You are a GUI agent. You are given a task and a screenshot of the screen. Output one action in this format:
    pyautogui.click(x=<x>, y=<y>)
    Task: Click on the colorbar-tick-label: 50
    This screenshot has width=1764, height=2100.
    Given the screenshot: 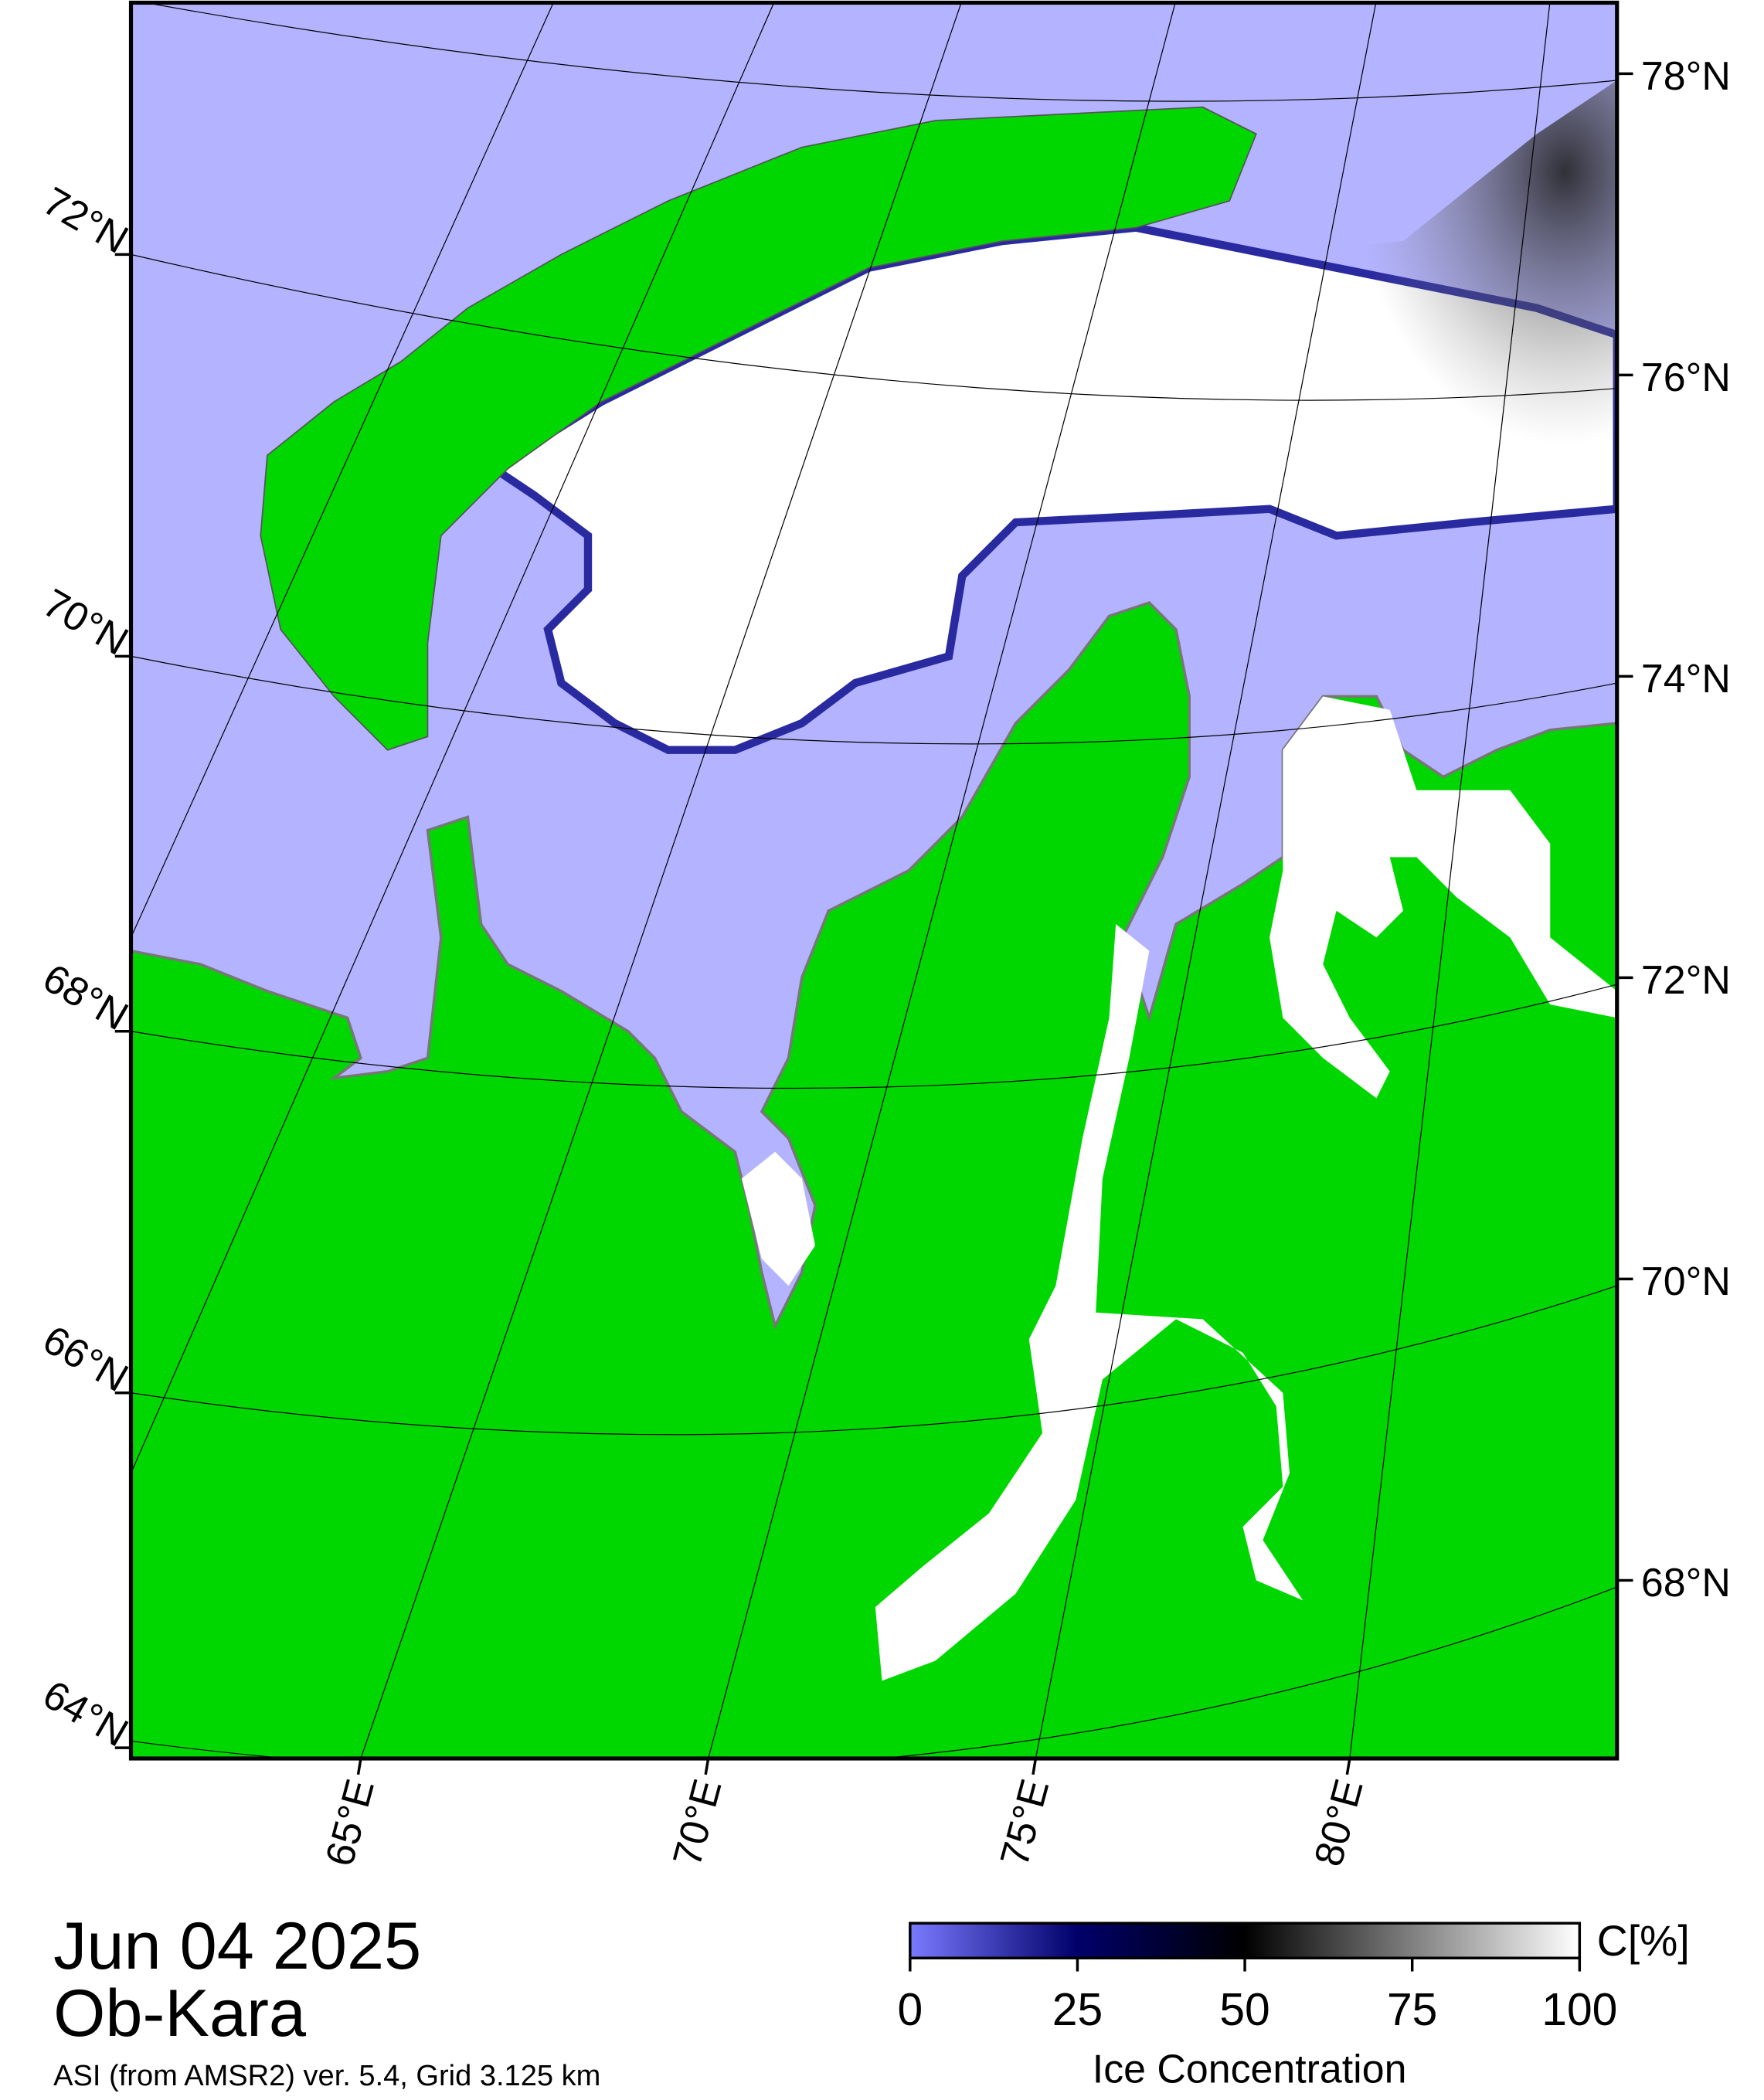 What is the action you would take?
    pyautogui.click(x=1244, y=2010)
    